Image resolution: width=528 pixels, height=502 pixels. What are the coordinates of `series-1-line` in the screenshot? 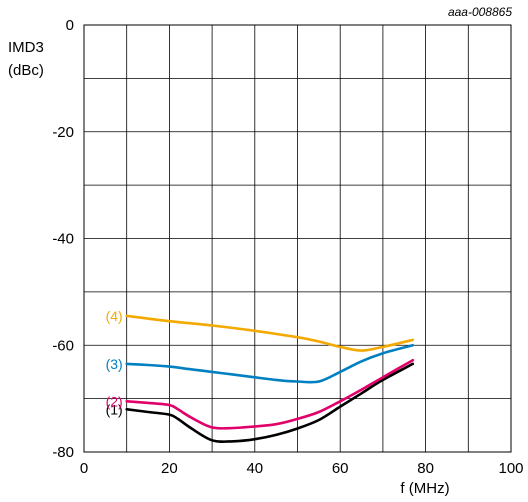 It's located at (270, 402).